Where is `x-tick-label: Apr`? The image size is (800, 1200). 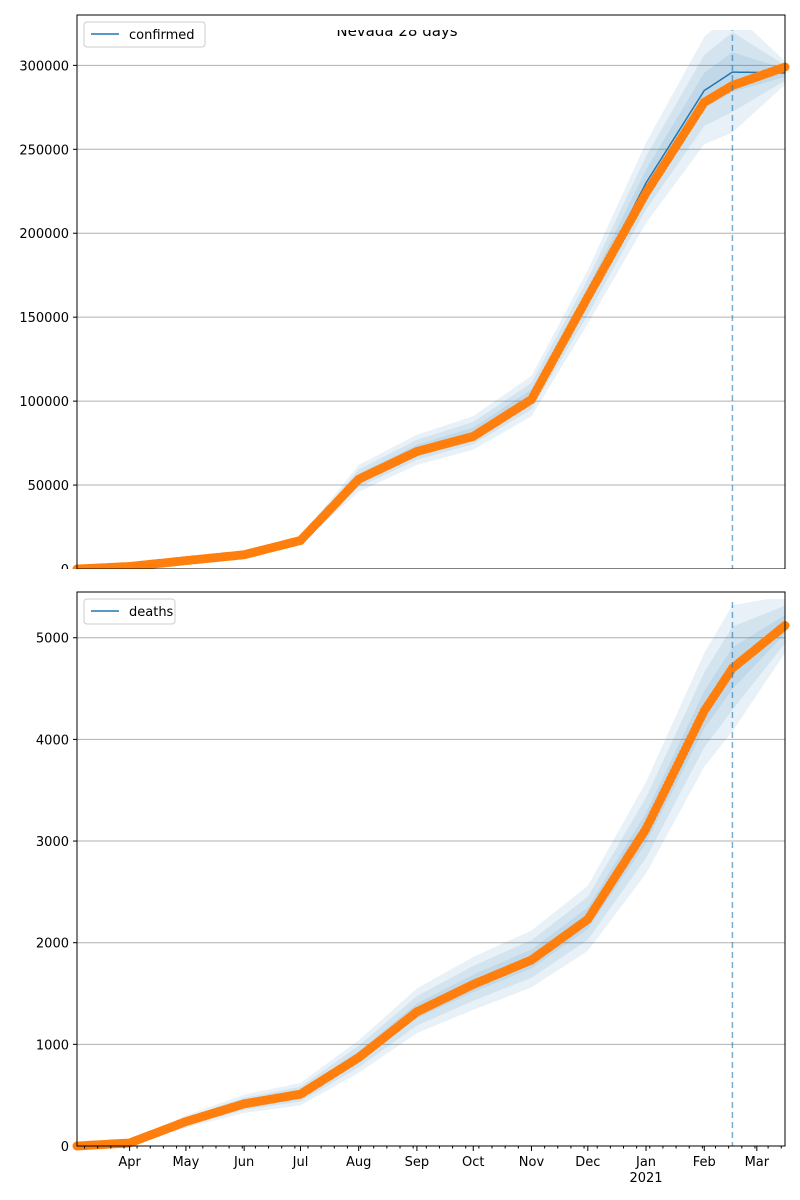
x-tick-label: Apr is located at coordinates (129, 1162).